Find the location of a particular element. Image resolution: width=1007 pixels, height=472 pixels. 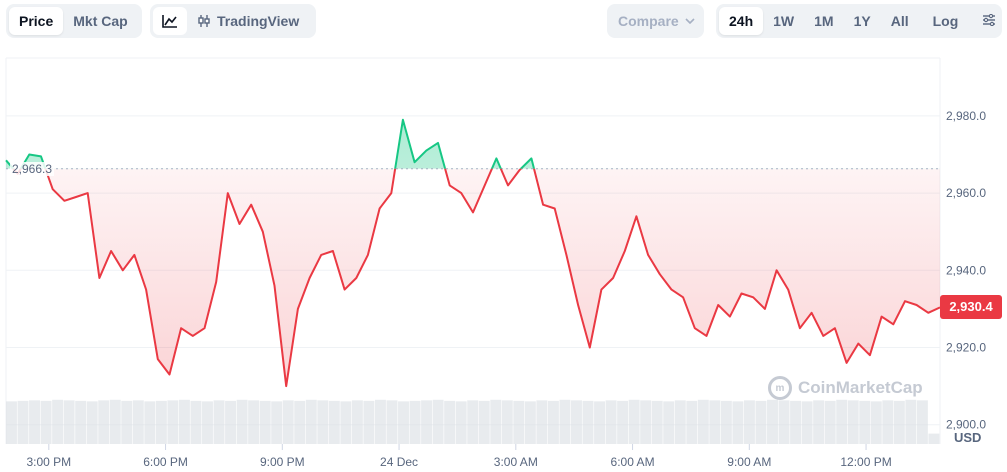

y-tick-label: 2,920.0 is located at coordinates (966, 348).